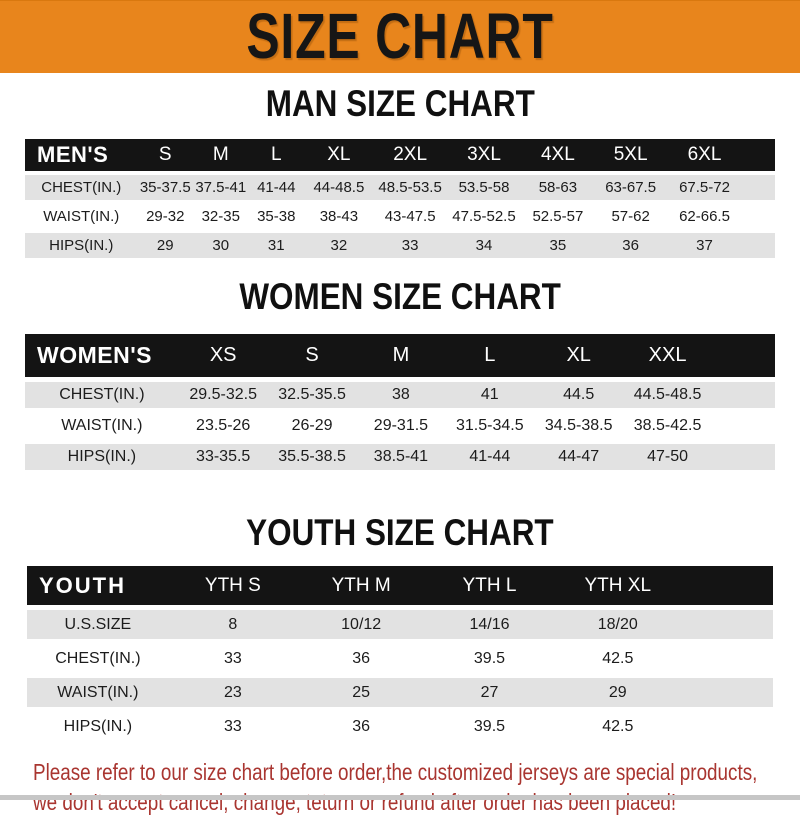 The width and height of the screenshot is (800, 821). What do you see at coordinates (223, 355) in the screenshot?
I see `size-column-header: XS` at bounding box center [223, 355].